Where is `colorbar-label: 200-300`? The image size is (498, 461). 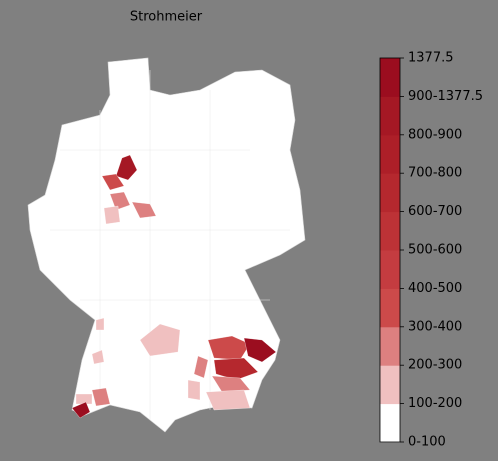
colorbar-label: 200-300 is located at coordinates (435, 365).